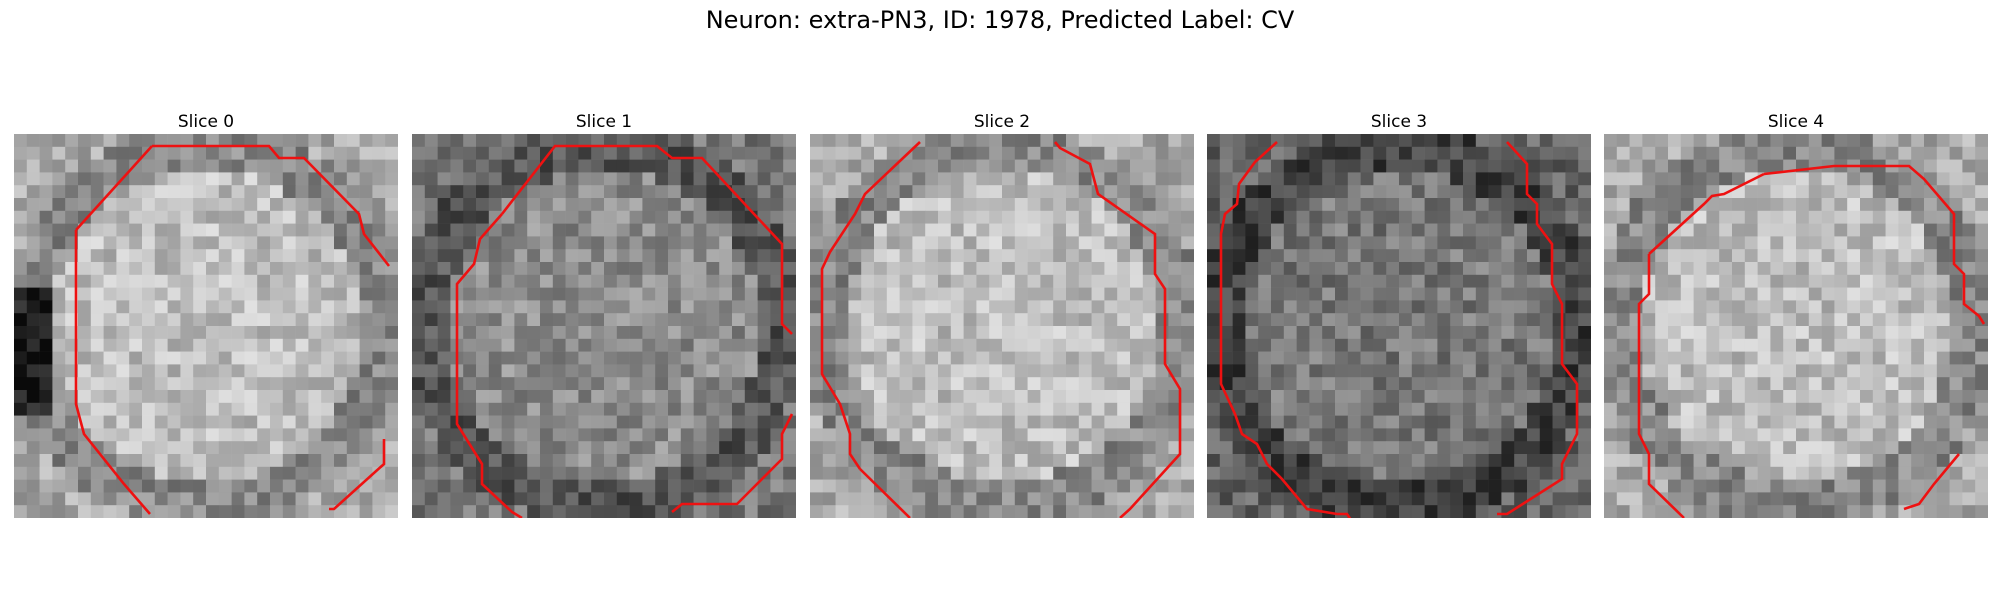 The image size is (2000, 600). I want to click on slice-title: Slice 4, so click(1796, 122).